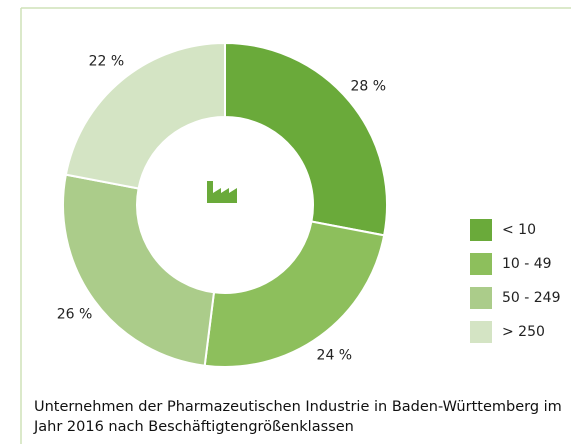 The width and height of the screenshot is (571, 444). Describe the element at coordinates (531, 298) in the screenshot. I see `legend-label: 50 - 249` at that location.